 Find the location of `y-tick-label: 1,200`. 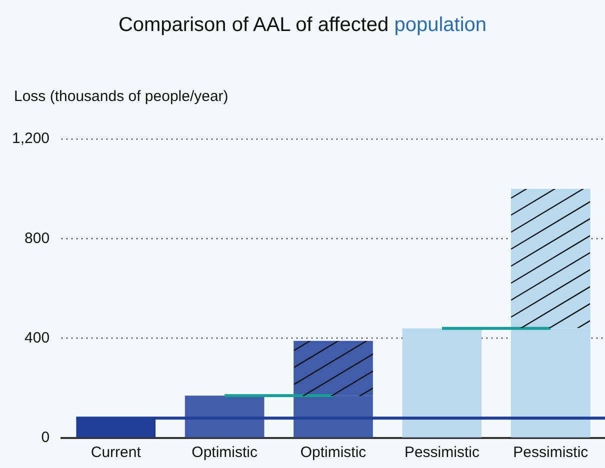

y-tick-label: 1,200 is located at coordinates (31, 139).